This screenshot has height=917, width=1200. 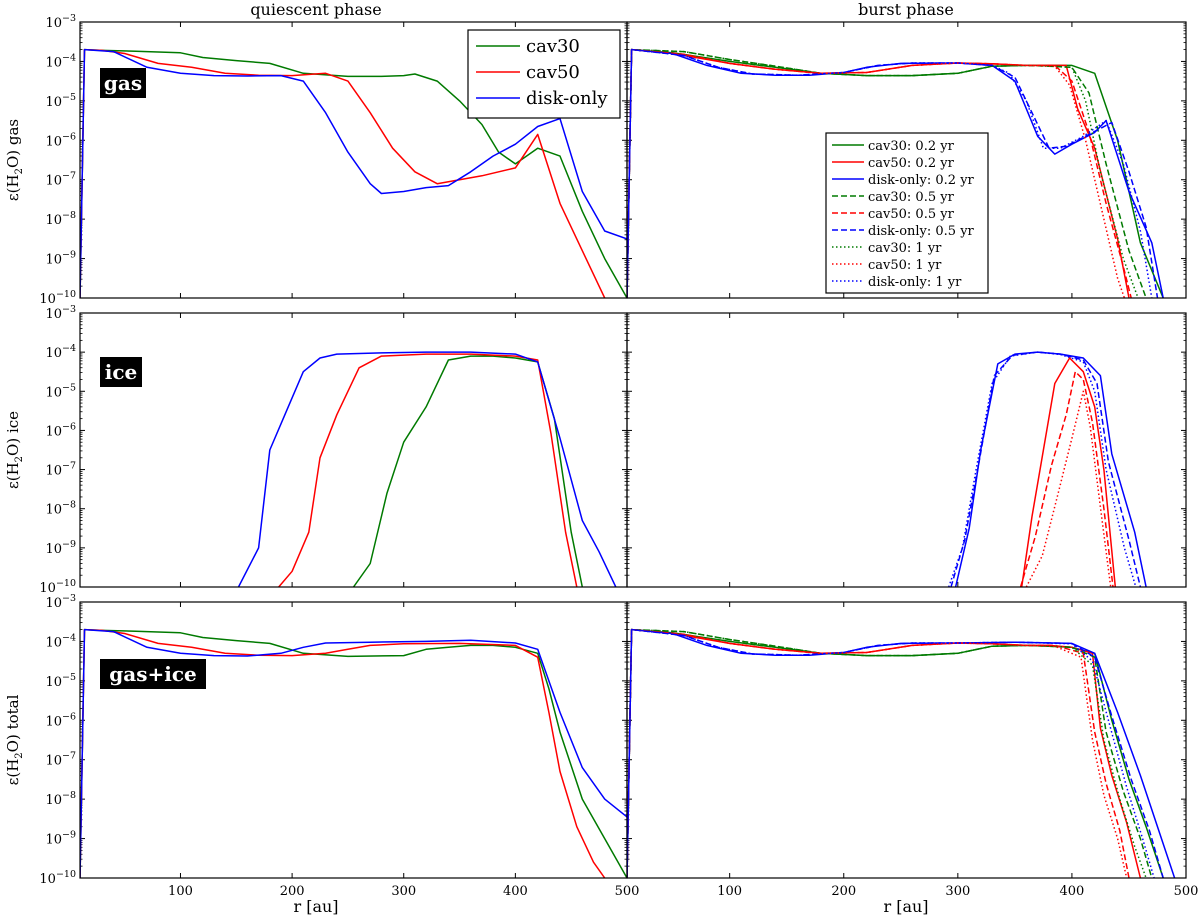 I want to click on series-line-cav30-1-yr, so click(x=887, y=753).